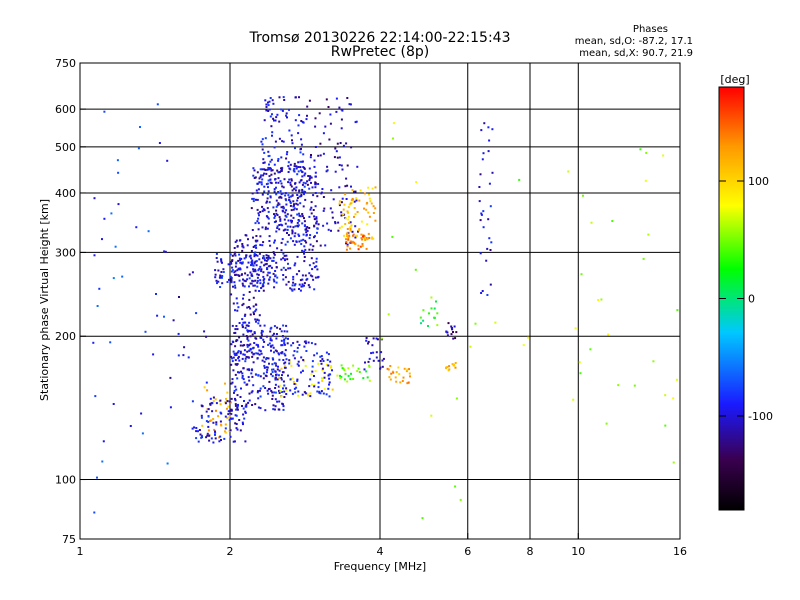 This screenshot has width=800, height=600. I want to click on x-tick-label: 1, so click(80, 551).